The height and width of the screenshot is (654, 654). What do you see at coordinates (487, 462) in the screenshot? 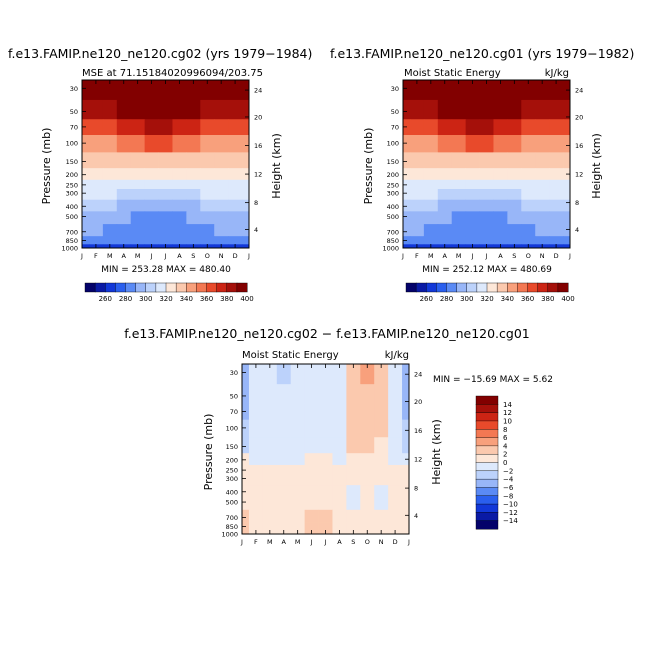
I see `colorbar` at bounding box center [487, 462].